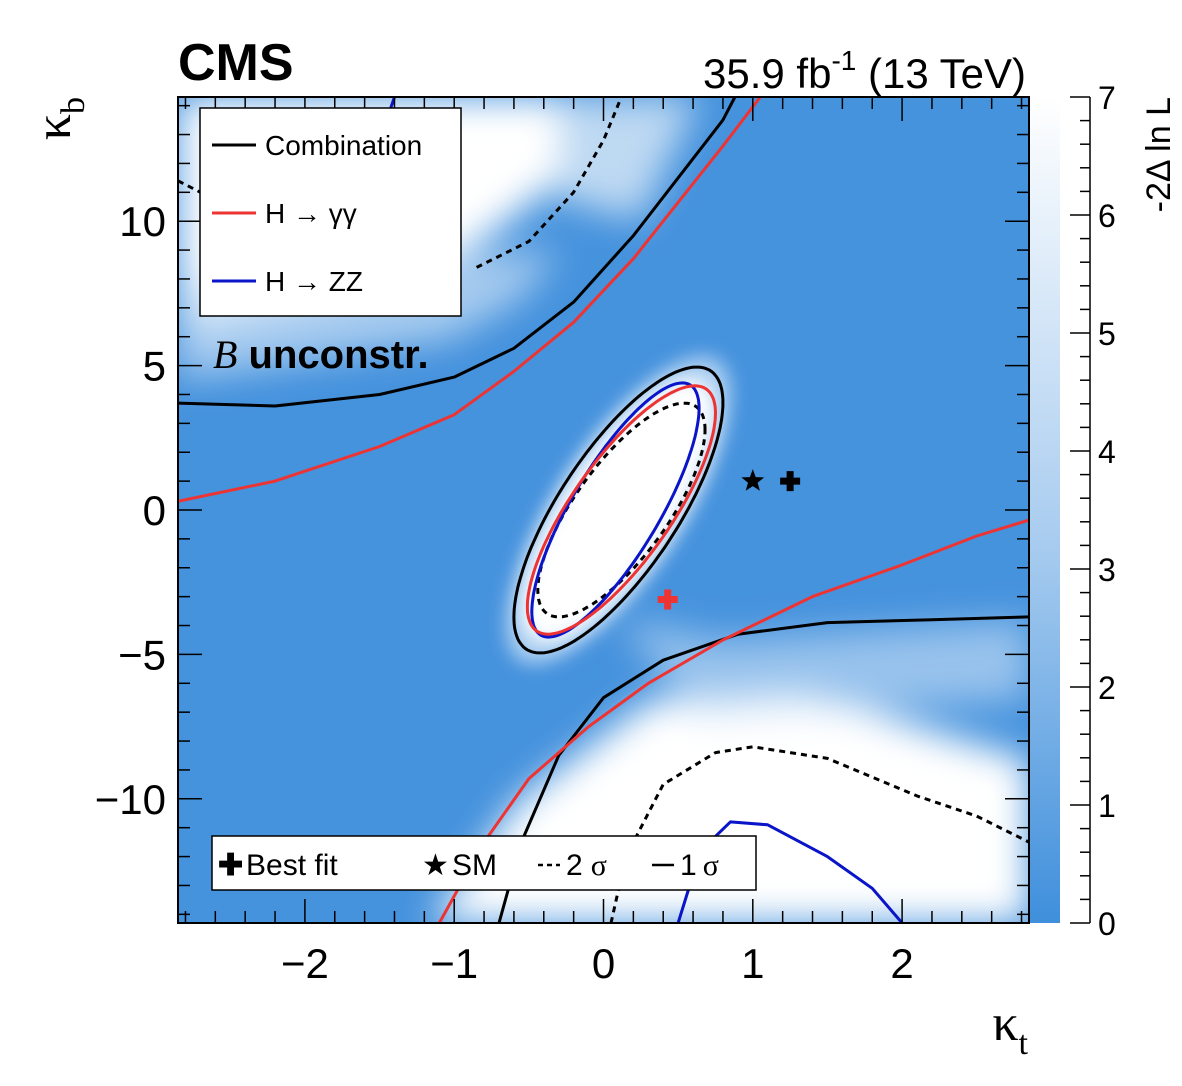  What do you see at coordinates (1010, 1028) in the screenshot?
I see `x-axis-title: κt` at bounding box center [1010, 1028].